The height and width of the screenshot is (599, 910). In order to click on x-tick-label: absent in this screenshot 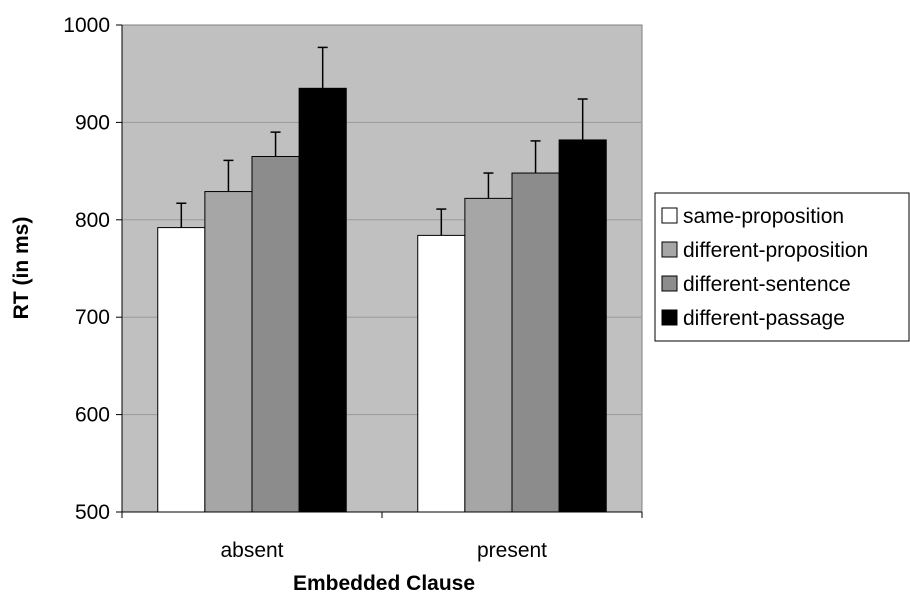, I will do `click(251, 550)`.